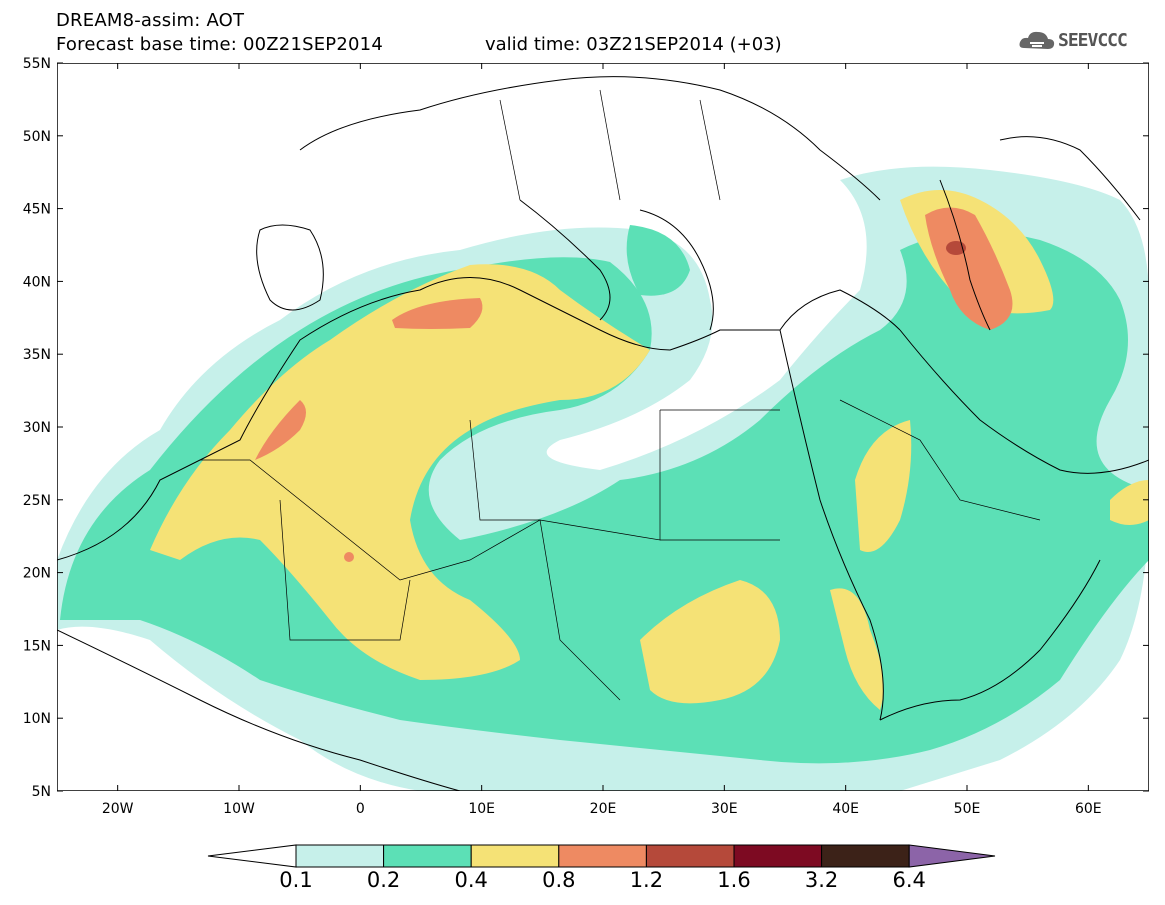 This screenshot has height=905, width=1165. Describe the element at coordinates (37, 574) in the screenshot. I see `lat-tick-label: 20N` at that location.